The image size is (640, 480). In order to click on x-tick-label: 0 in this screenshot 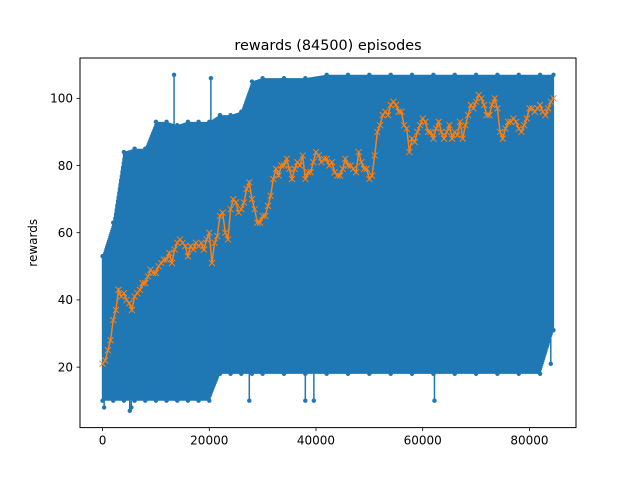, I will do `click(103, 441)`.